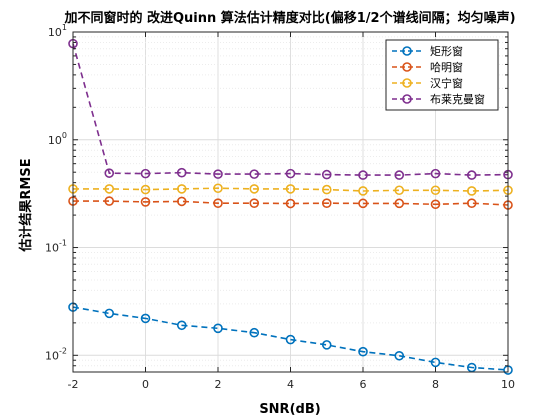  Describe the element at coordinates (26, 205) in the screenshot. I see `y-axis-label: 估计结果RMSE` at that location.